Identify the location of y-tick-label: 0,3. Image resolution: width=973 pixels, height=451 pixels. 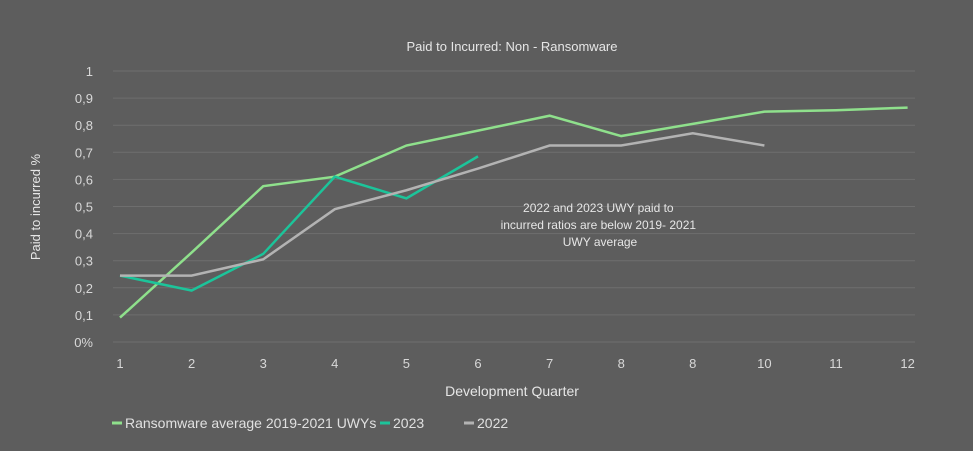
(84, 261).